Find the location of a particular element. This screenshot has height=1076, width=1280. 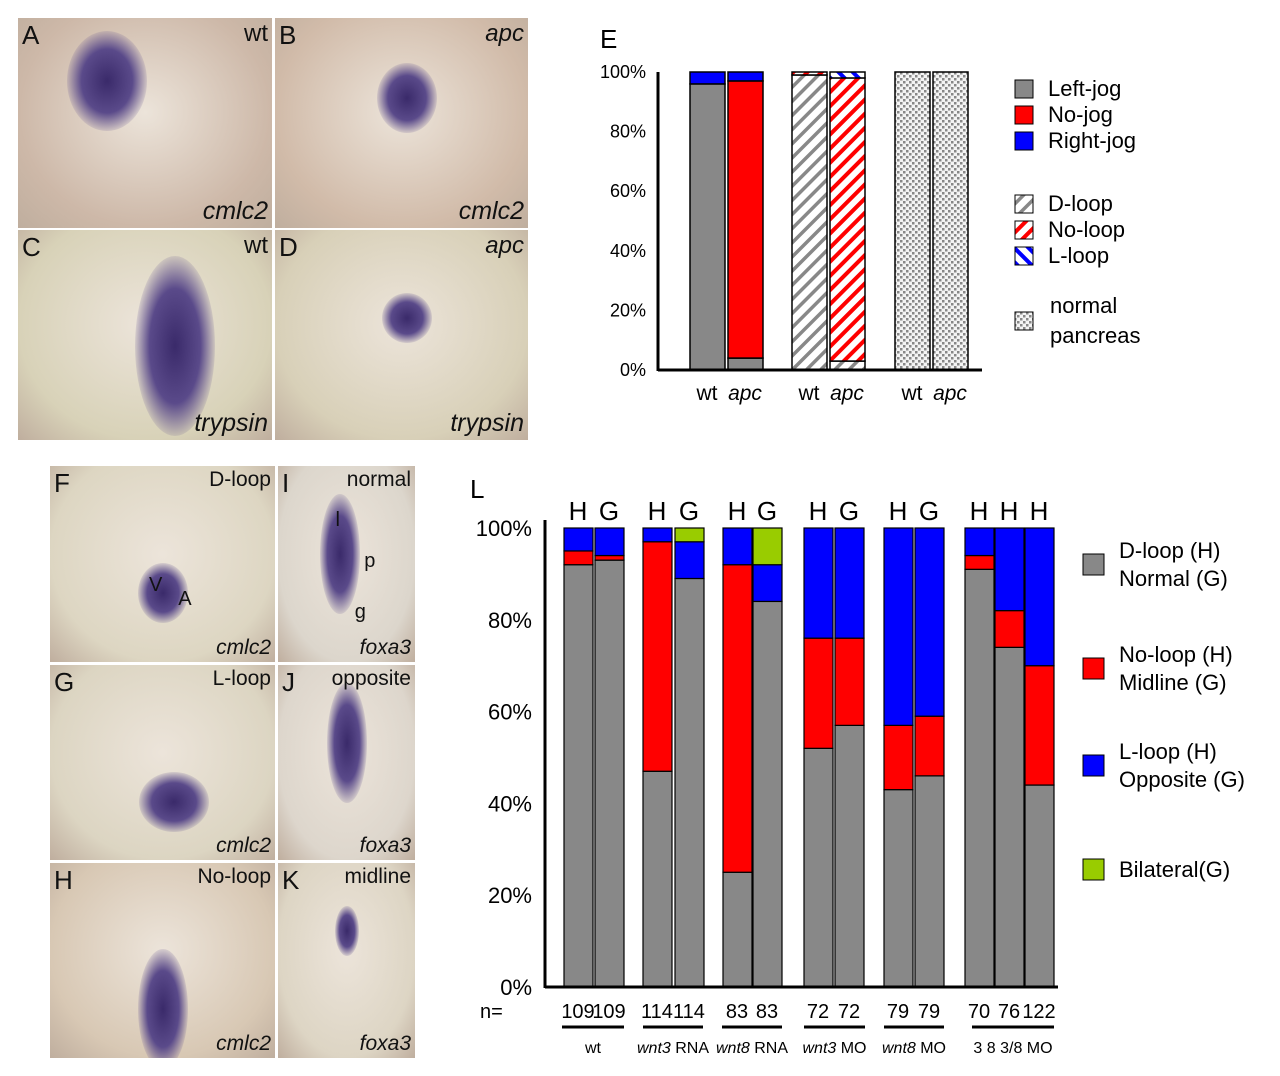

micrograph-panel-h: H No-loop cmlc2 is located at coordinates (162, 960).